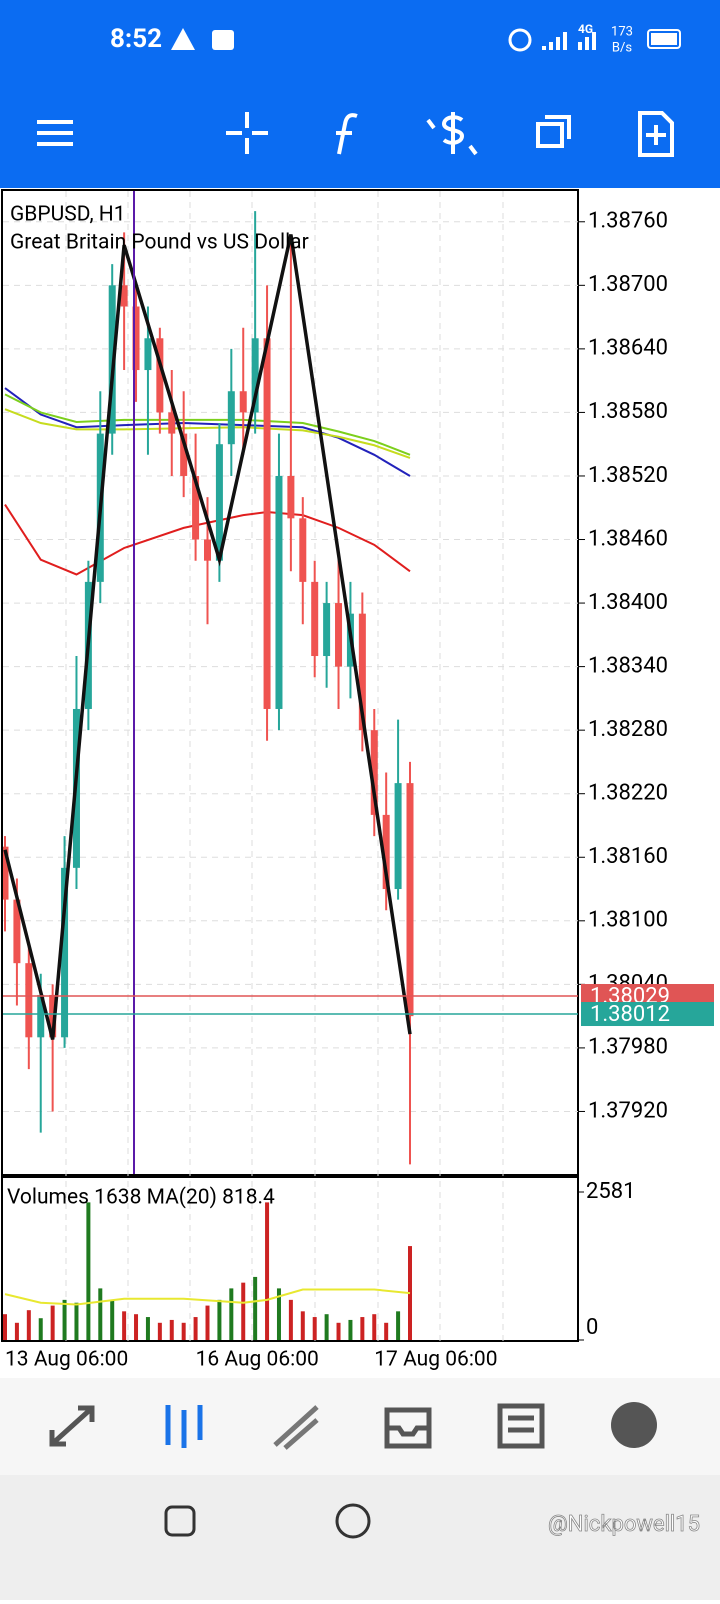 The image size is (720, 1604). I want to click on warning-icon, so click(183, 39).